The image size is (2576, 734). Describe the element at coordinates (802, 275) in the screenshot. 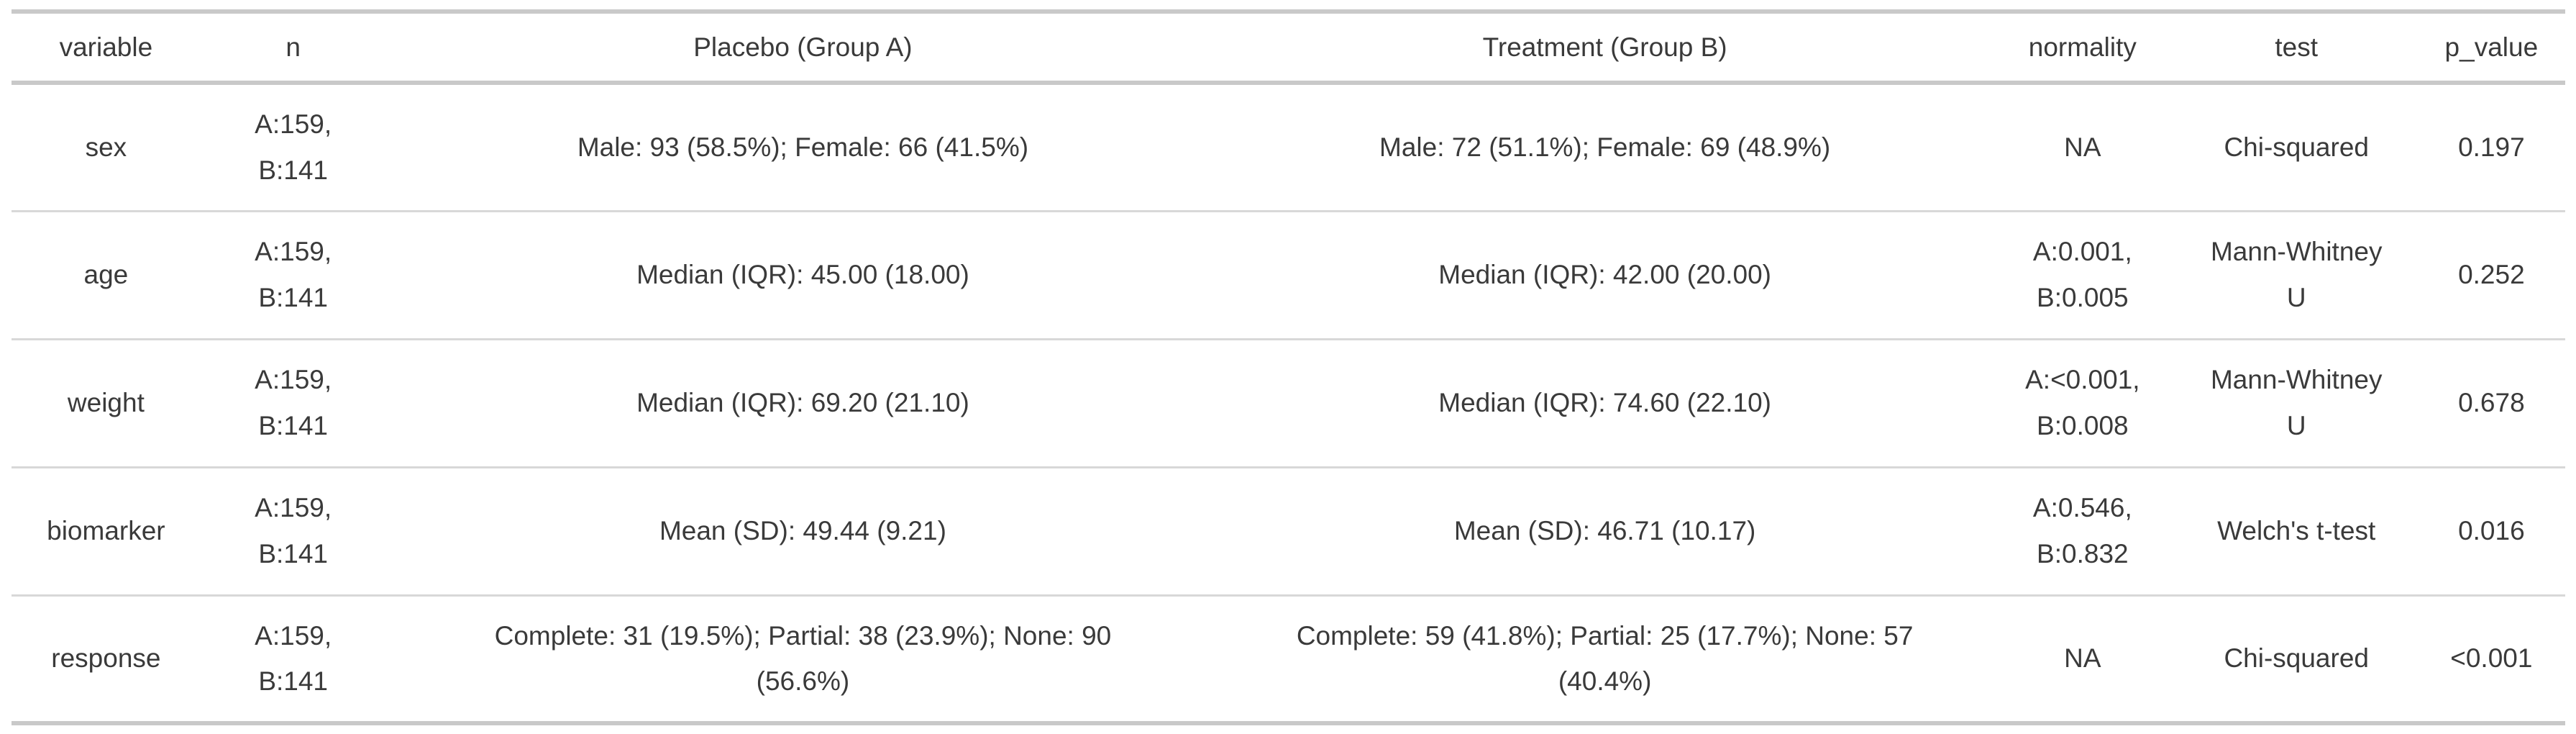

I see `cell-placebo: Median (IQR): 45.00 (18.00)` at that location.